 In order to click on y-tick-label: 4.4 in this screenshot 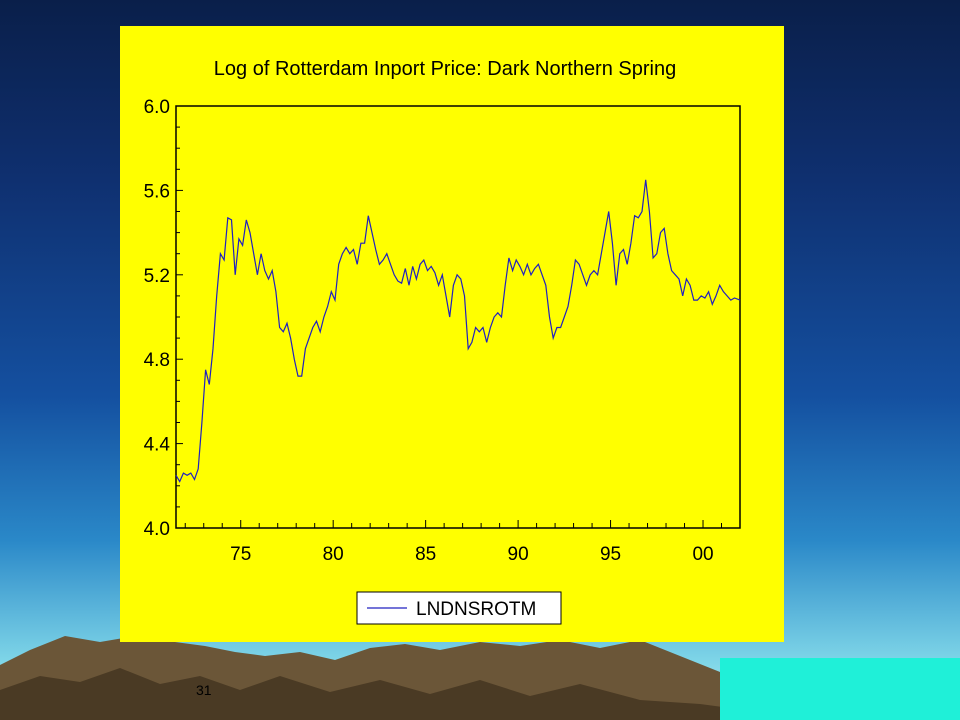, I will do `click(157, 445)`.